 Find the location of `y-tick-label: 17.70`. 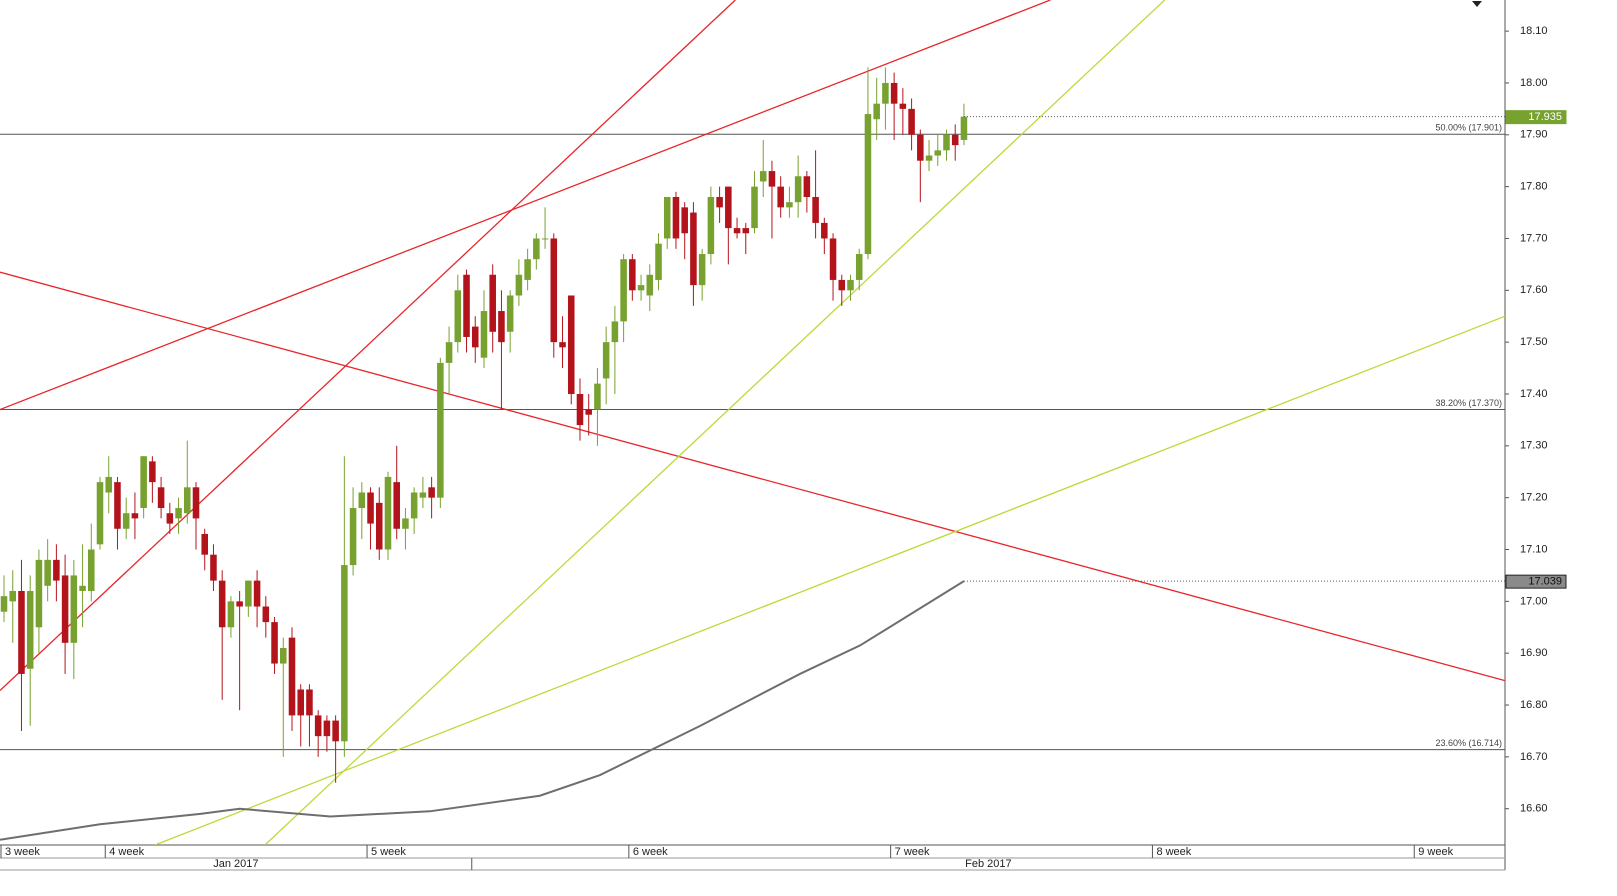

y-tick-label: 17.70 is located at coordinates (1534, 238).